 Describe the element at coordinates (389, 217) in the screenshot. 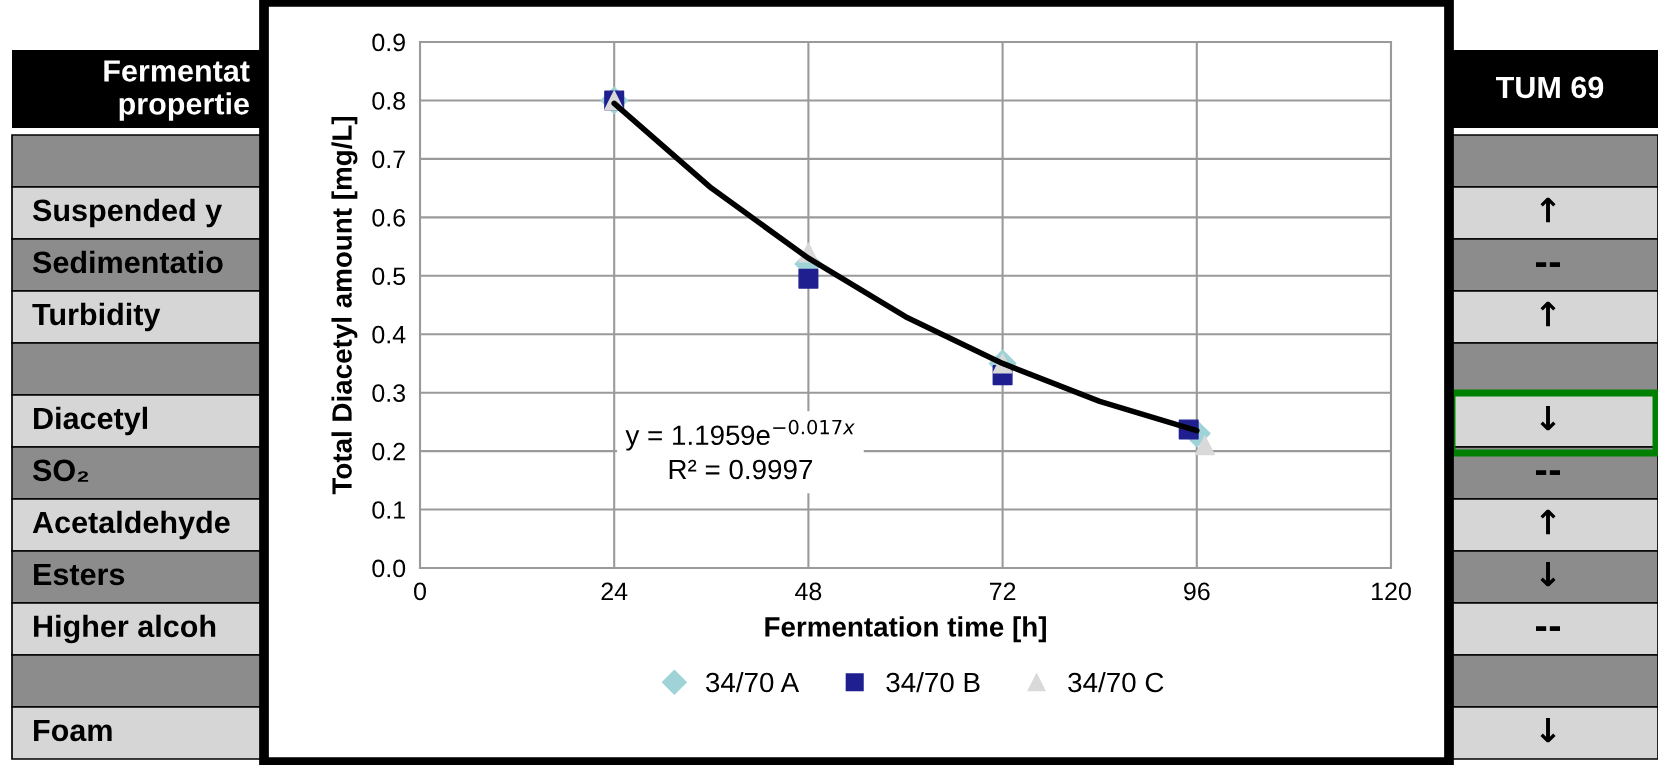

I see `y-tick-label: 0.6` at that location.